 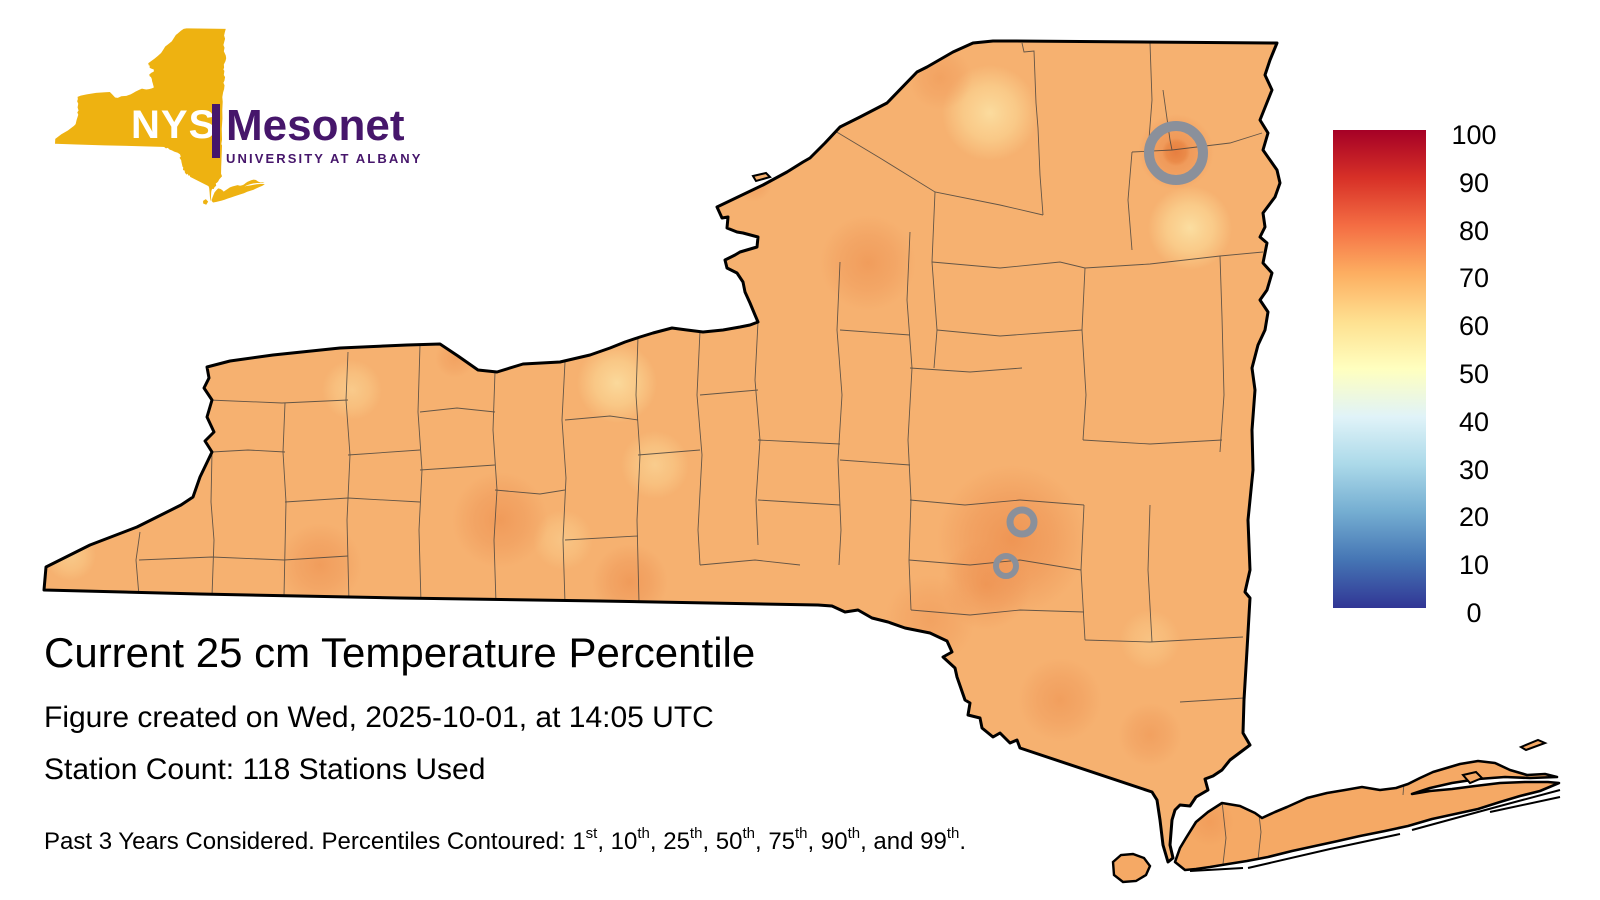 What do you see at coordinates (1474, 278) in the screenshot?
I see `colorbar-tick-label: 70` at bounding box center [1474, 278].